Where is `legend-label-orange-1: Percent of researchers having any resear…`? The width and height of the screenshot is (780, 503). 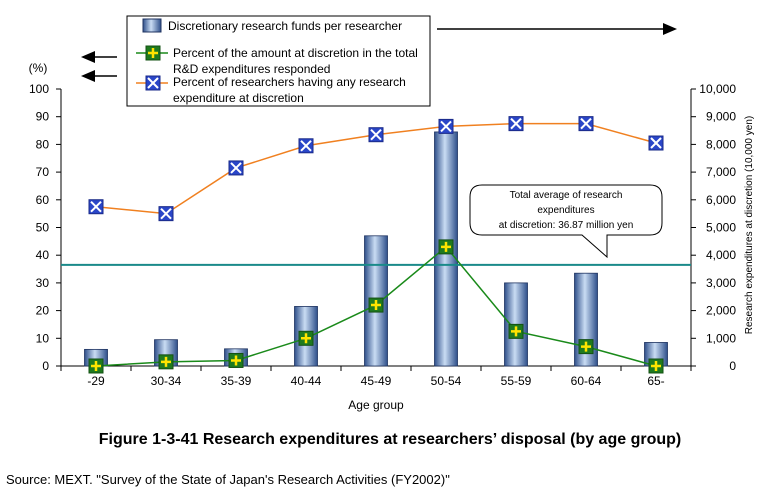 legend-label-orange-1: Percent of researchers having any resear… is located at coordinates (289, 82).